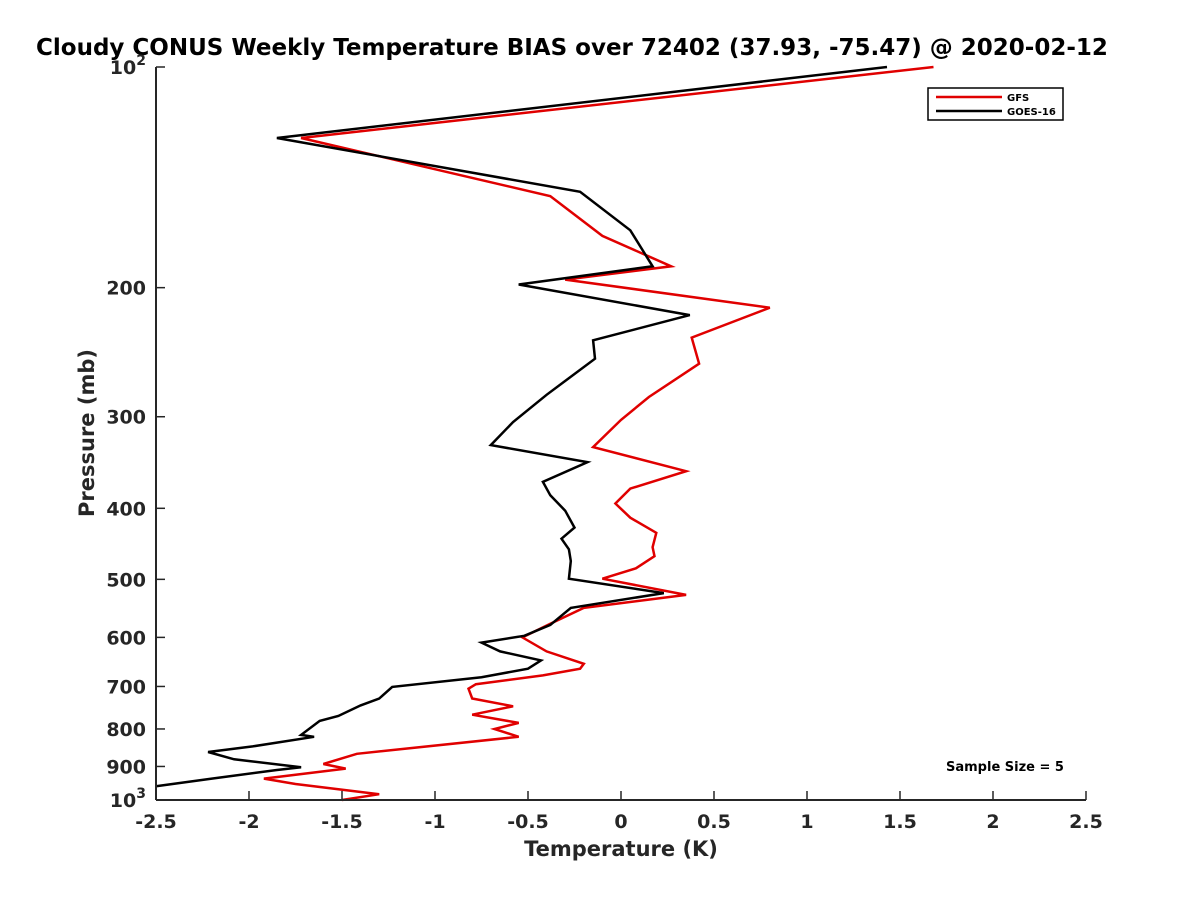 This screenshot has height=900, width=1200. Describe the element at coordinates (156, 822) in the screenshot. I see `x-tick-label: -2.5` at that location.